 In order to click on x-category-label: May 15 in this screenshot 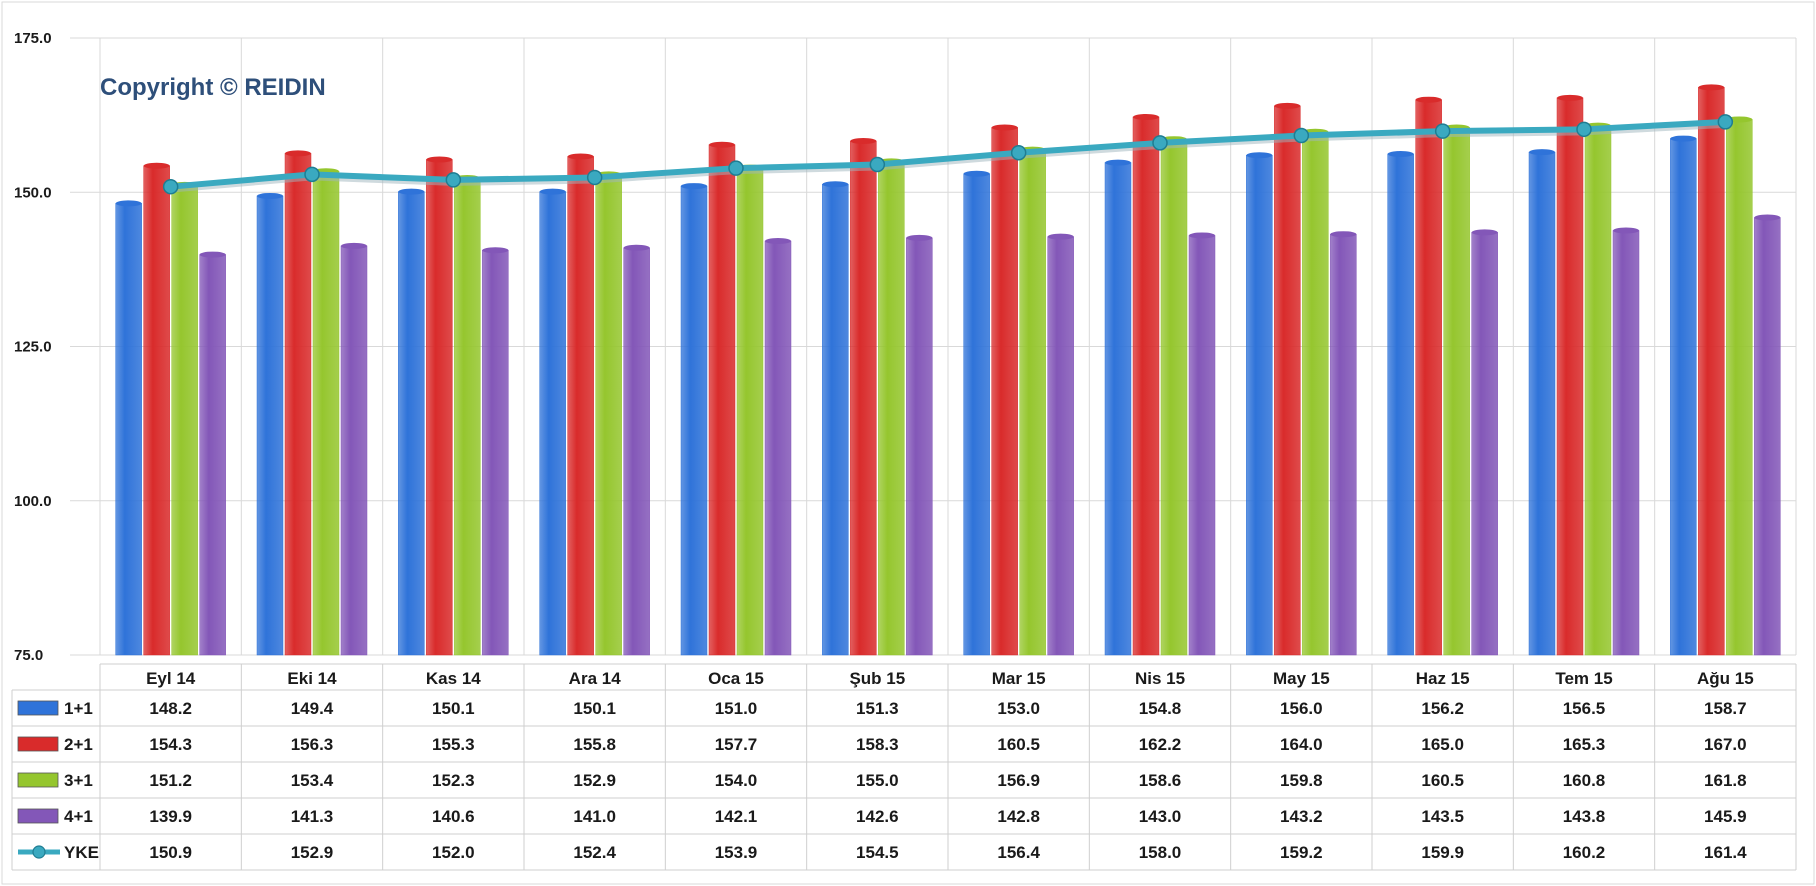, I will do `click(1301, 678)`.